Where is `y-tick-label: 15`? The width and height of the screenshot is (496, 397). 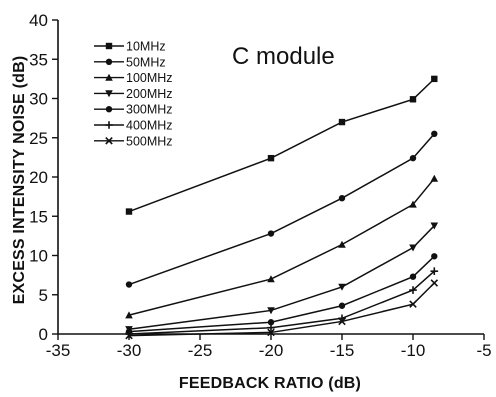 y-tick-label: 15 is located at coordinates (38, 216).